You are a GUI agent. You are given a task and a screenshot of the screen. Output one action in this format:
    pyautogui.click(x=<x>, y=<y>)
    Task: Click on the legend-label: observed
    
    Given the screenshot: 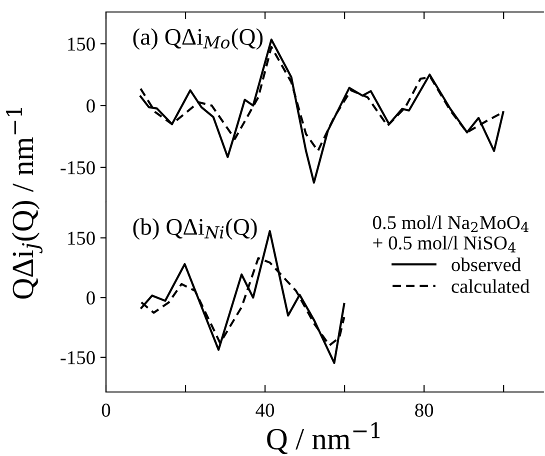 What is the action you would take?
    pyautogui.click(x=486, y=265)
    